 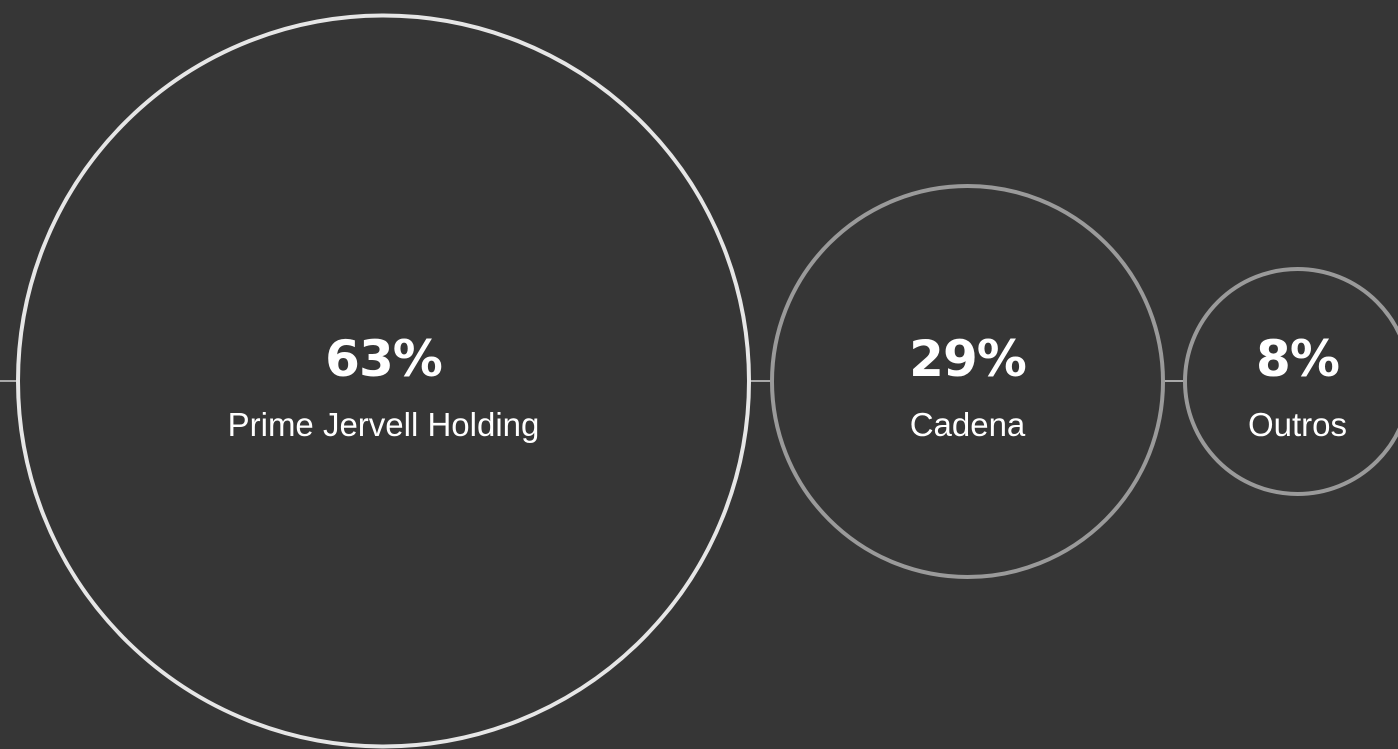 I want to click on bubble-label-cadena: Cadena, so click(x=968, y=424).